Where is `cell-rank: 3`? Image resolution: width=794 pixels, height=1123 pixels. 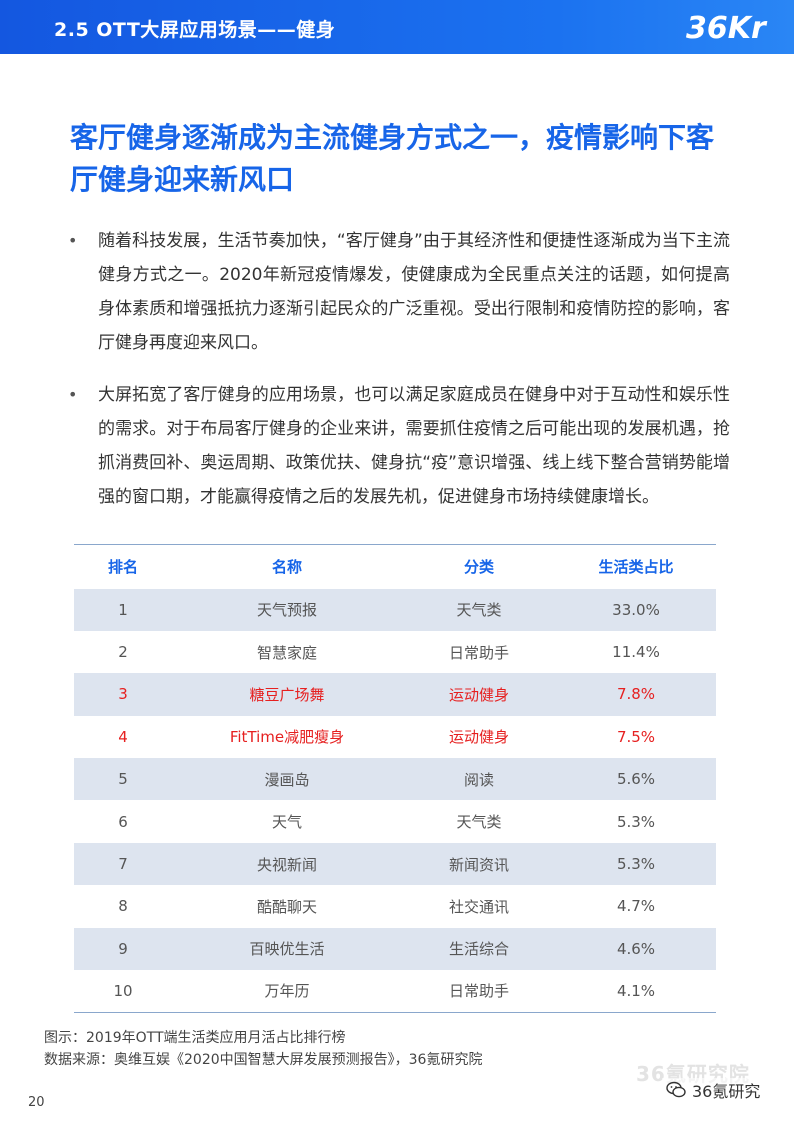 cell-rank: 3 is located at coordinates (123, 694).